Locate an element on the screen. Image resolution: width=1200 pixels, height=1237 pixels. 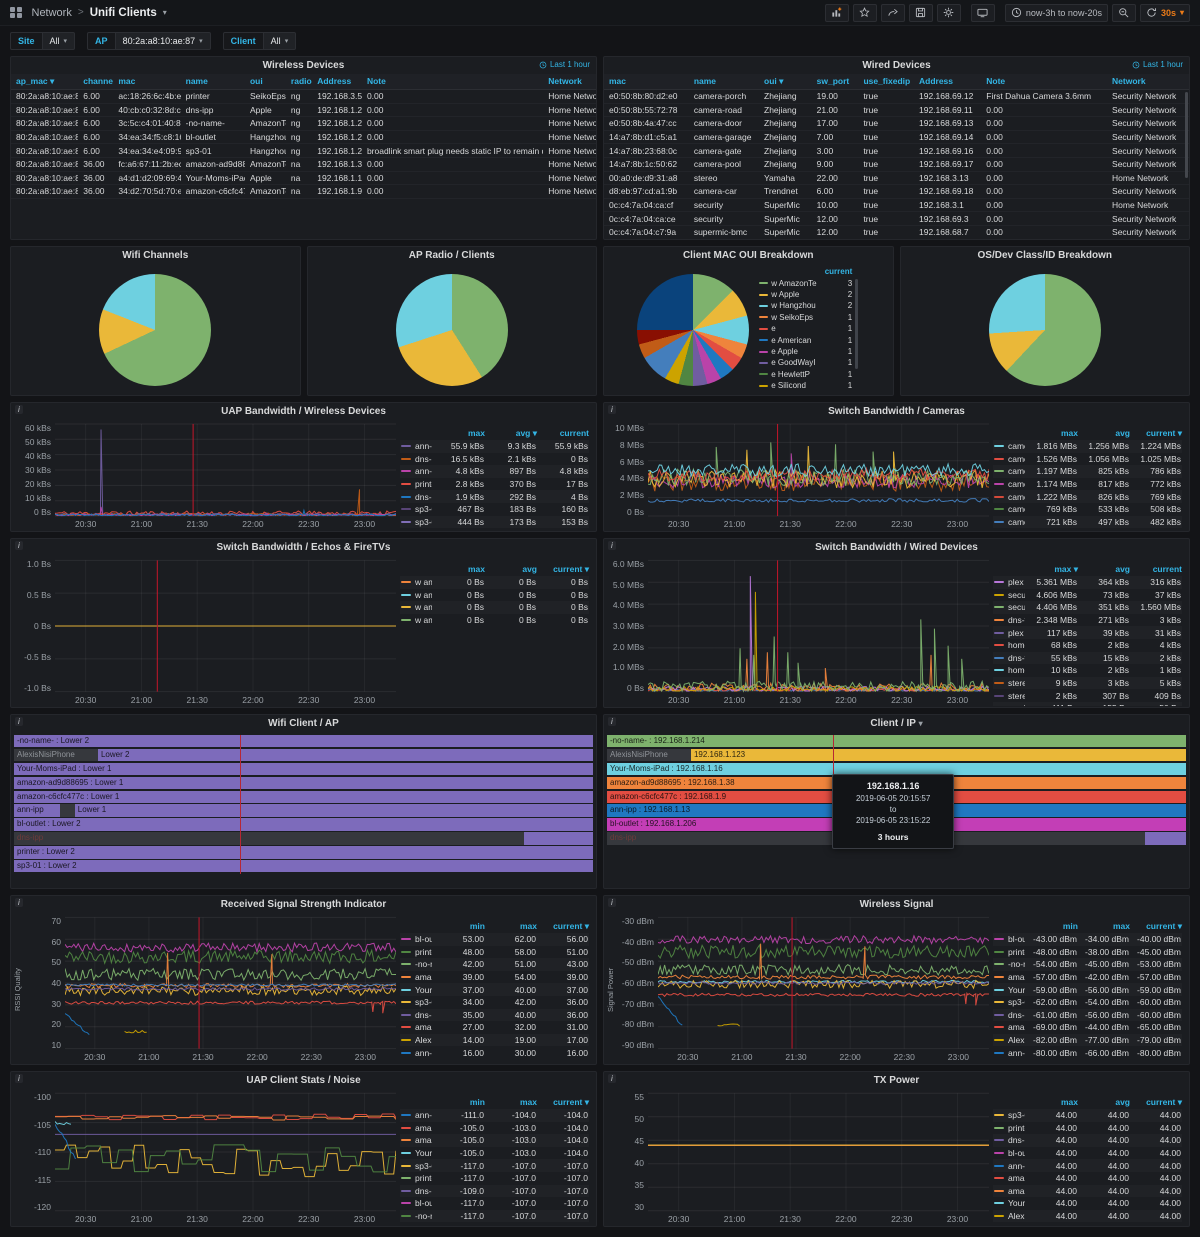
panel-title: AP Radio / Clients is located at coordinates (451, 255).